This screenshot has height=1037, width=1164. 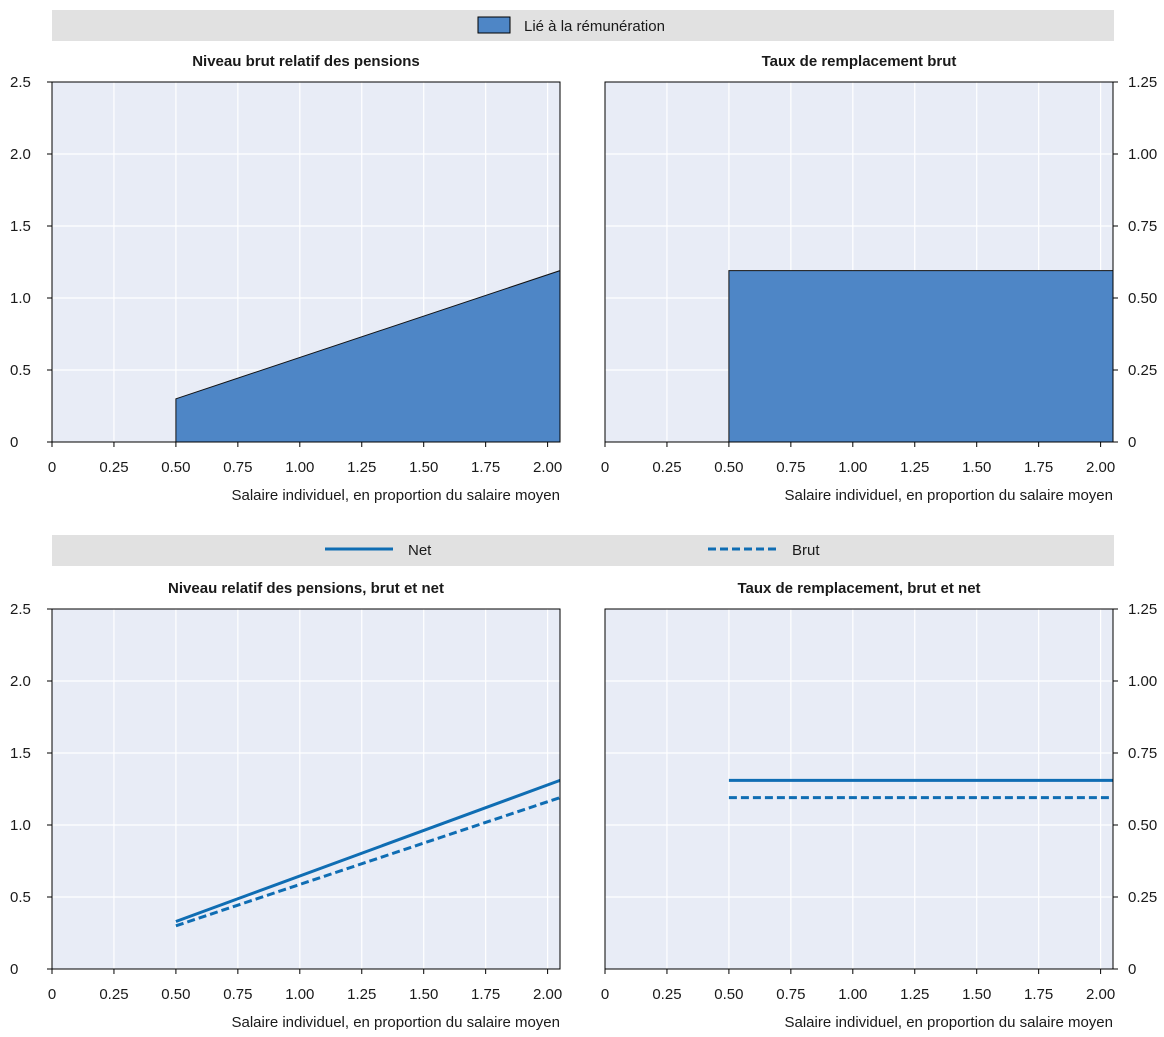 What do you see at coordinates (306, 61) in the screenshot?
I see `panel-title: Niveau brut relatif des pensions` at bounding box center [306, 61].